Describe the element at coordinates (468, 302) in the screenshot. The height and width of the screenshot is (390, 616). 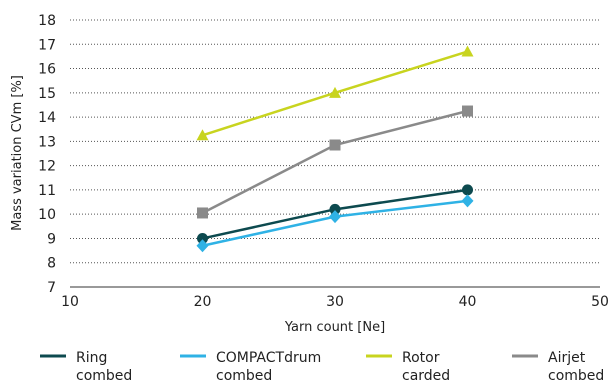
I see `x-tick-label: 40` at that location.